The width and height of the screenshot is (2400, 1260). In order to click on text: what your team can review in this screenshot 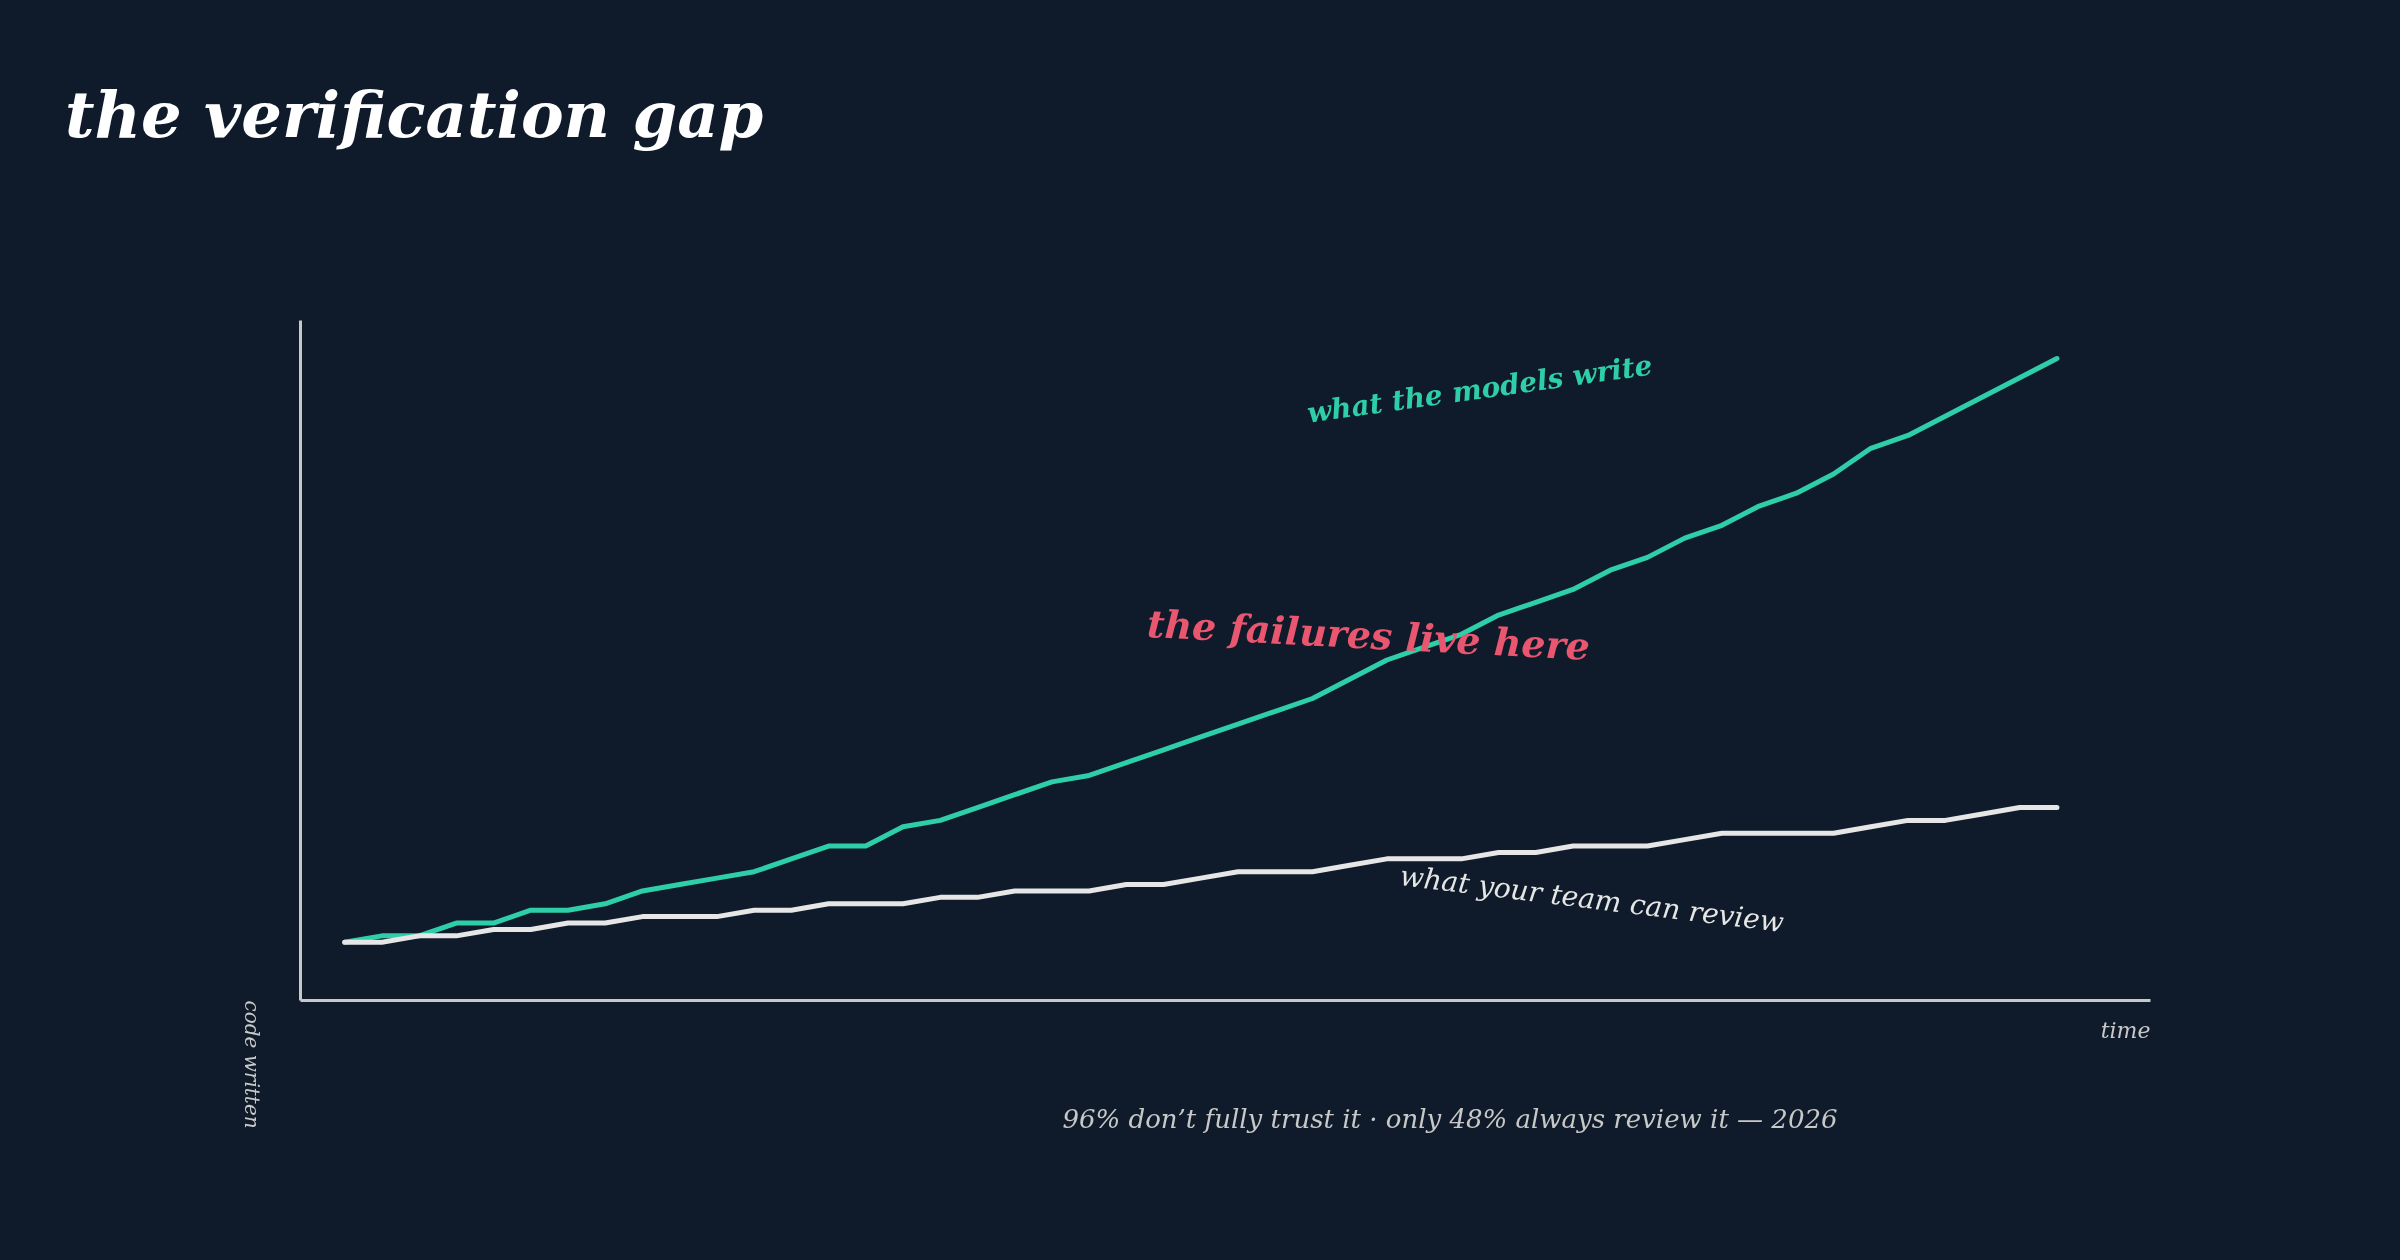, I will do `click(1592, 899)`.